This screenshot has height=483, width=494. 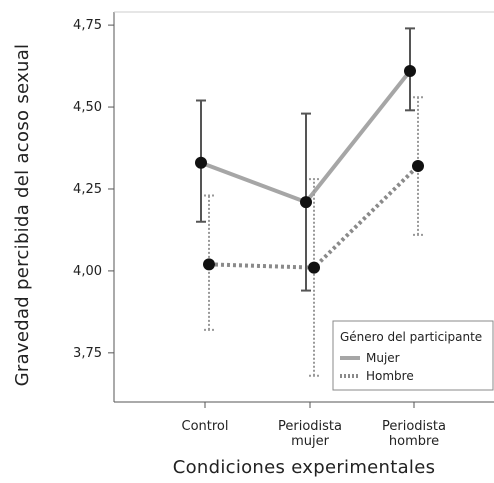 I want to click on legend-box, so click(x=413, y=355).